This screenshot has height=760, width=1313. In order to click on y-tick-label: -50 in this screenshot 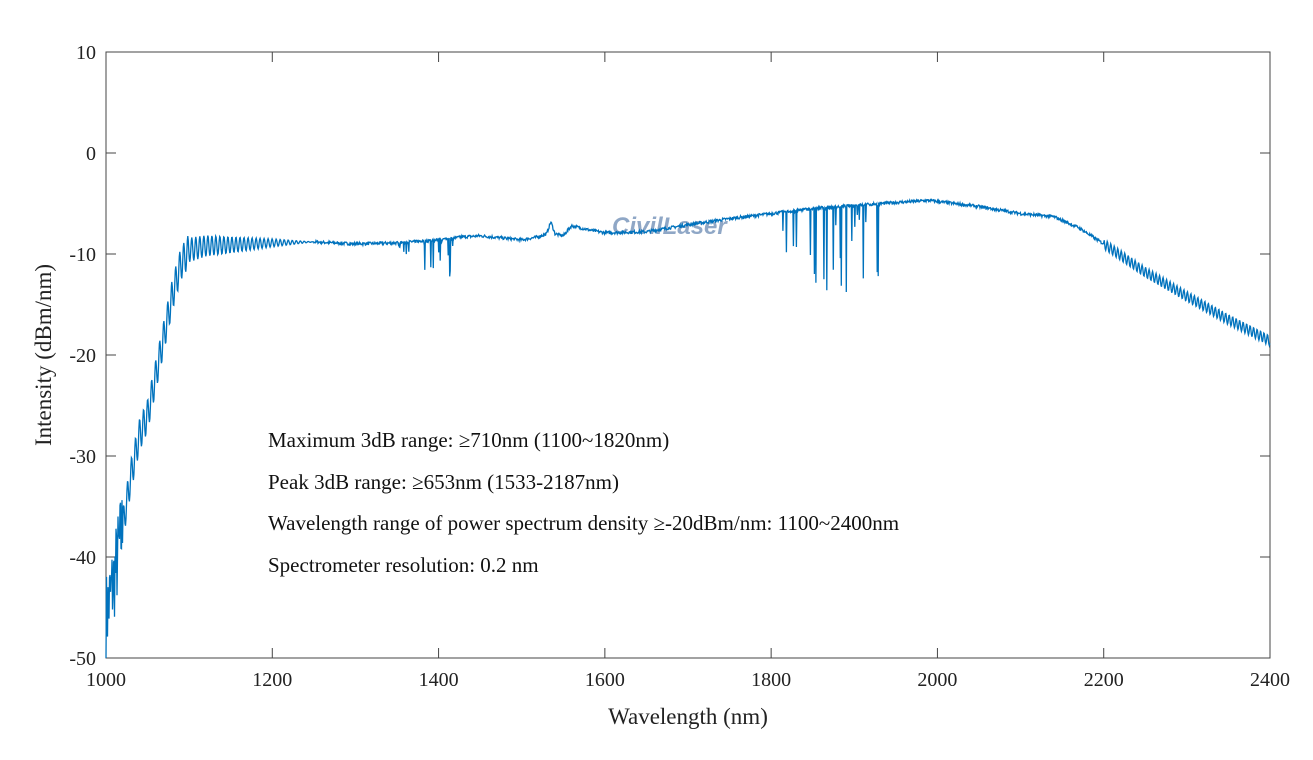, I will do `click(82, 659)`.